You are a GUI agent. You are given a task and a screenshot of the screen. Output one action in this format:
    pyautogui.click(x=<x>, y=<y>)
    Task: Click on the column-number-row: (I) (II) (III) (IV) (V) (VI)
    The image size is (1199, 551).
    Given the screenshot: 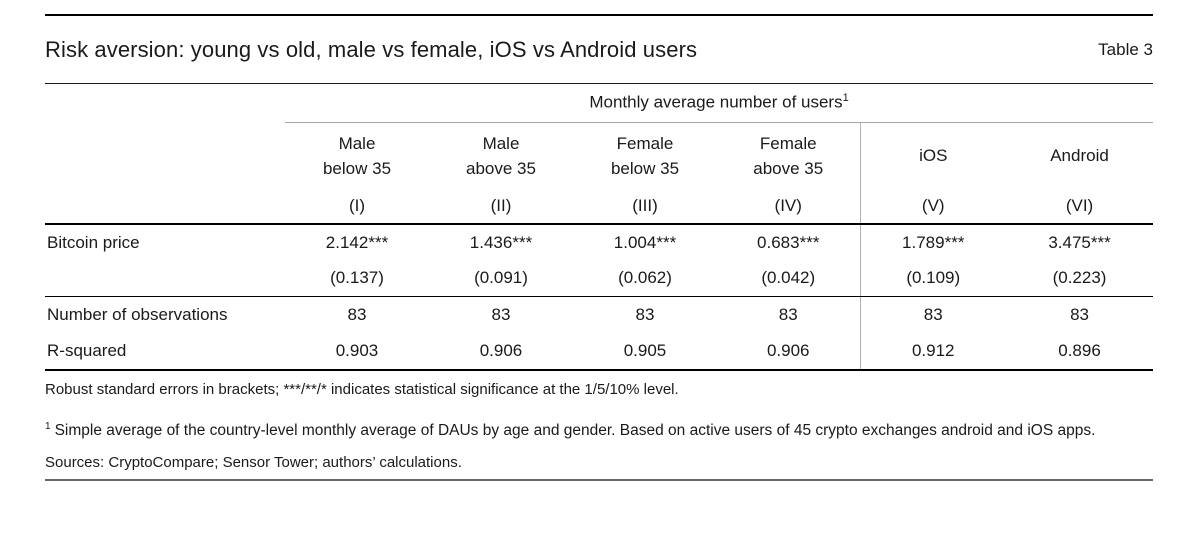 What is the action you would take?
    pyautogui.click(x=599, y=207)
    